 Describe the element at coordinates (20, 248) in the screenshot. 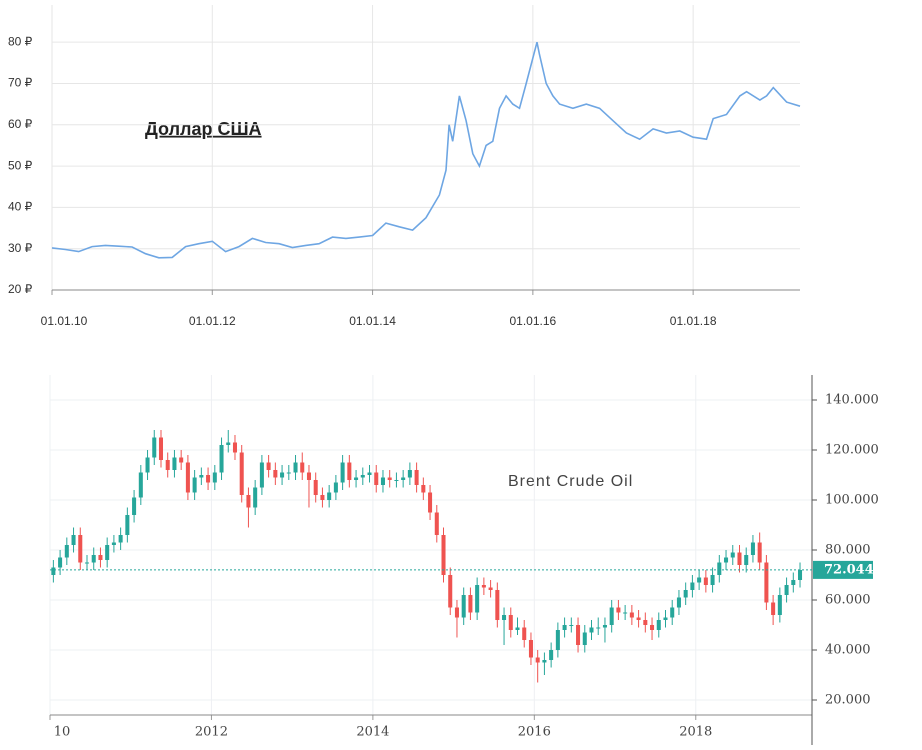

I see `y-tick-label: 30 ₽` at that location.